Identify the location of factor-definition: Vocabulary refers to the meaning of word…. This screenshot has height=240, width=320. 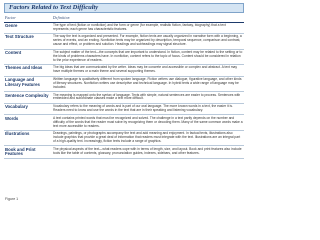
(148, 109).